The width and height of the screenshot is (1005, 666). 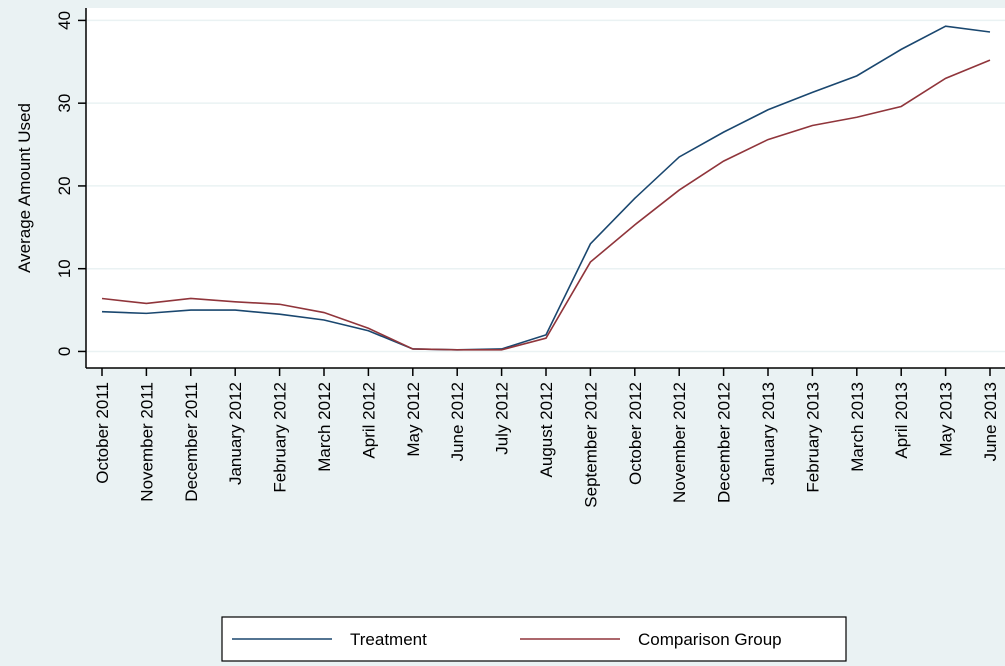 I want to click on y-tick-label: 40, so click(x=64, y=20).